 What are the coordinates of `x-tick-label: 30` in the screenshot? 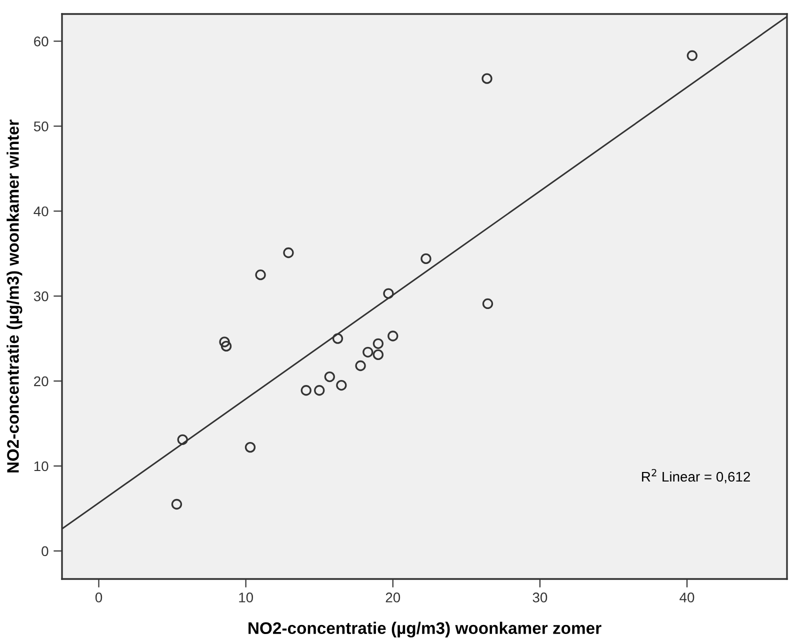 It's located at (540, 597).